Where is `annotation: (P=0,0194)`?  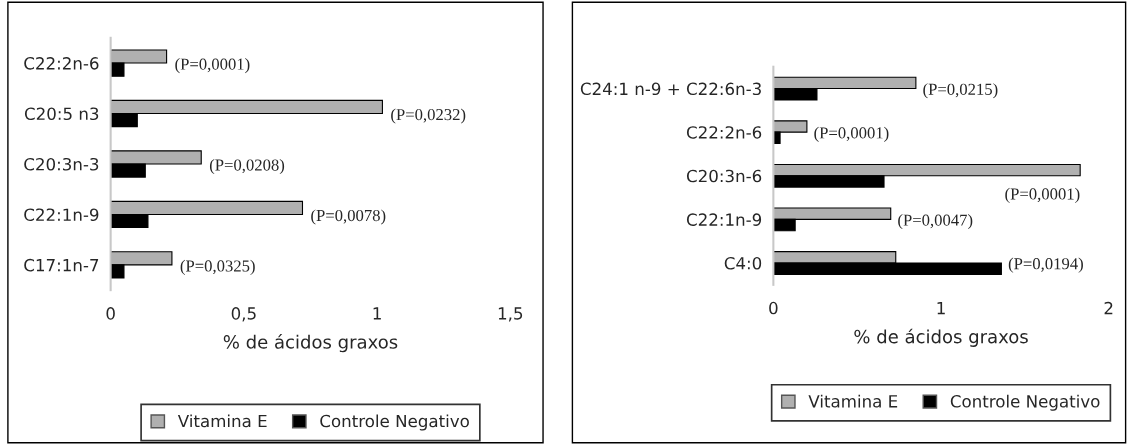 annotation: (P=0,0194) is located at coordinates (1045, 265).